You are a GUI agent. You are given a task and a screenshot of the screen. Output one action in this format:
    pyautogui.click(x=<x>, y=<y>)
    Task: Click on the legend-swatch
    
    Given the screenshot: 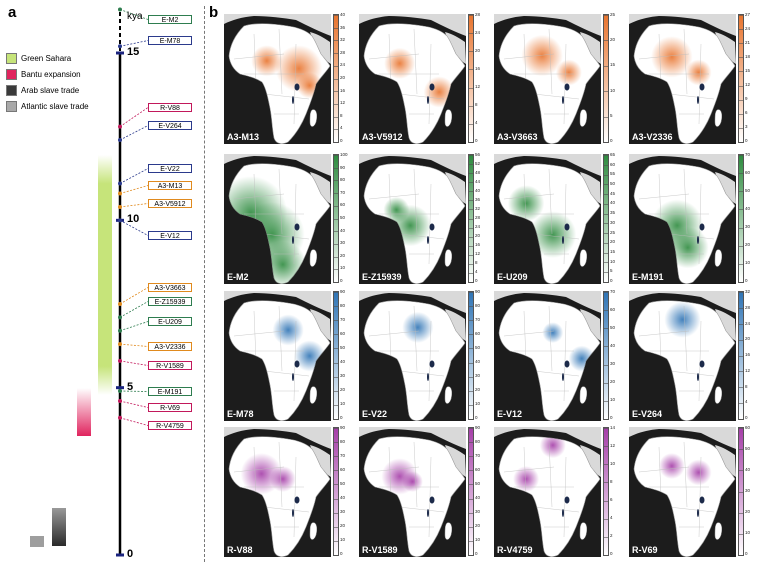 What is the action you would take?
    pyautogui.click(x=11, y=74)
    